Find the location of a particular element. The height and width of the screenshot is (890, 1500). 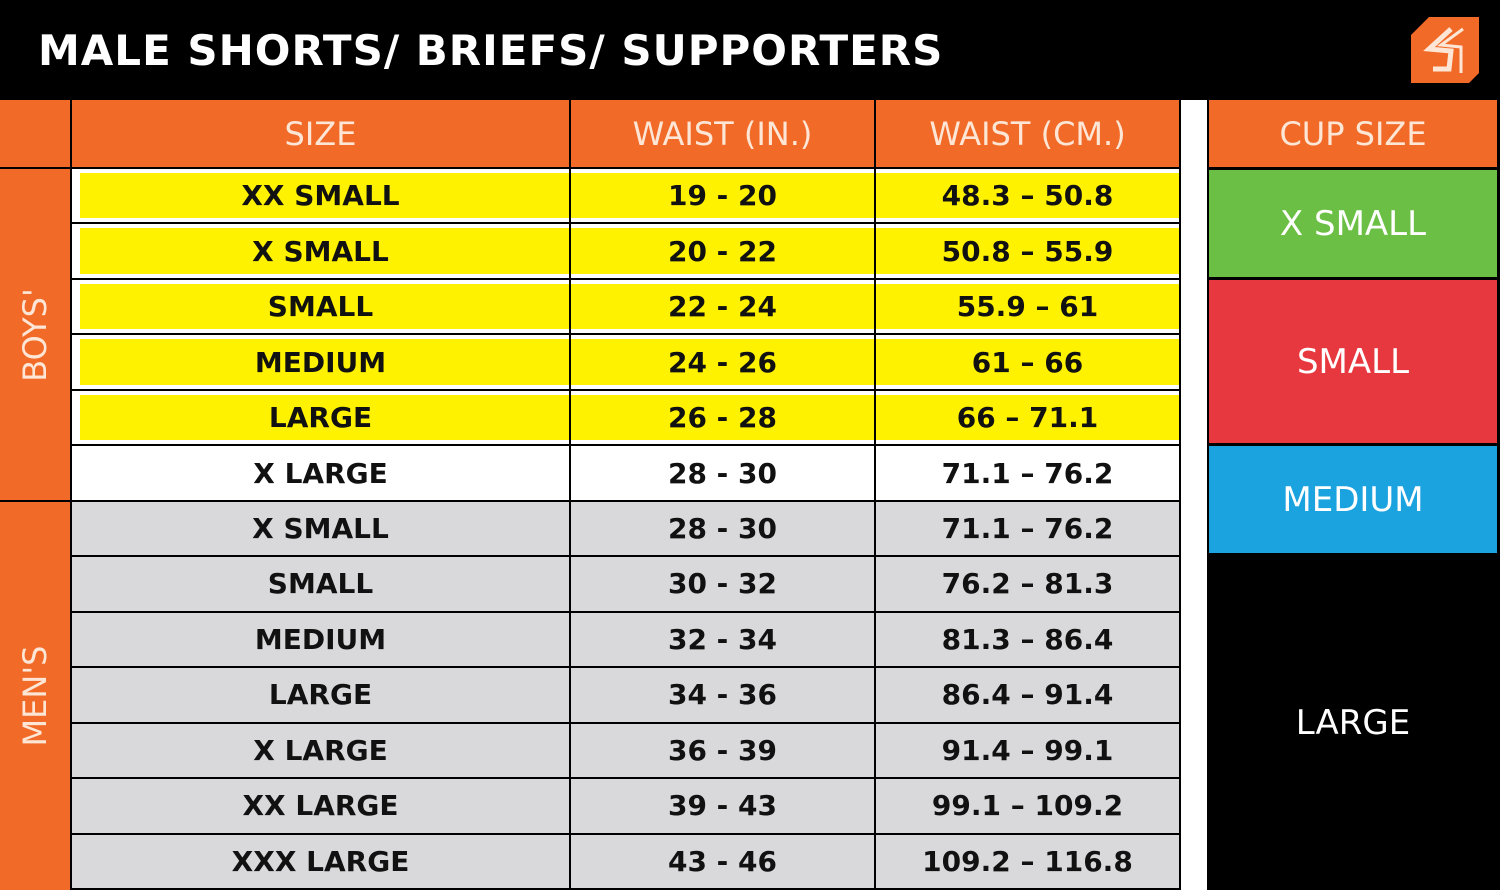

table-cell-in: 26 - 28 is located at coordinates (722, 417).